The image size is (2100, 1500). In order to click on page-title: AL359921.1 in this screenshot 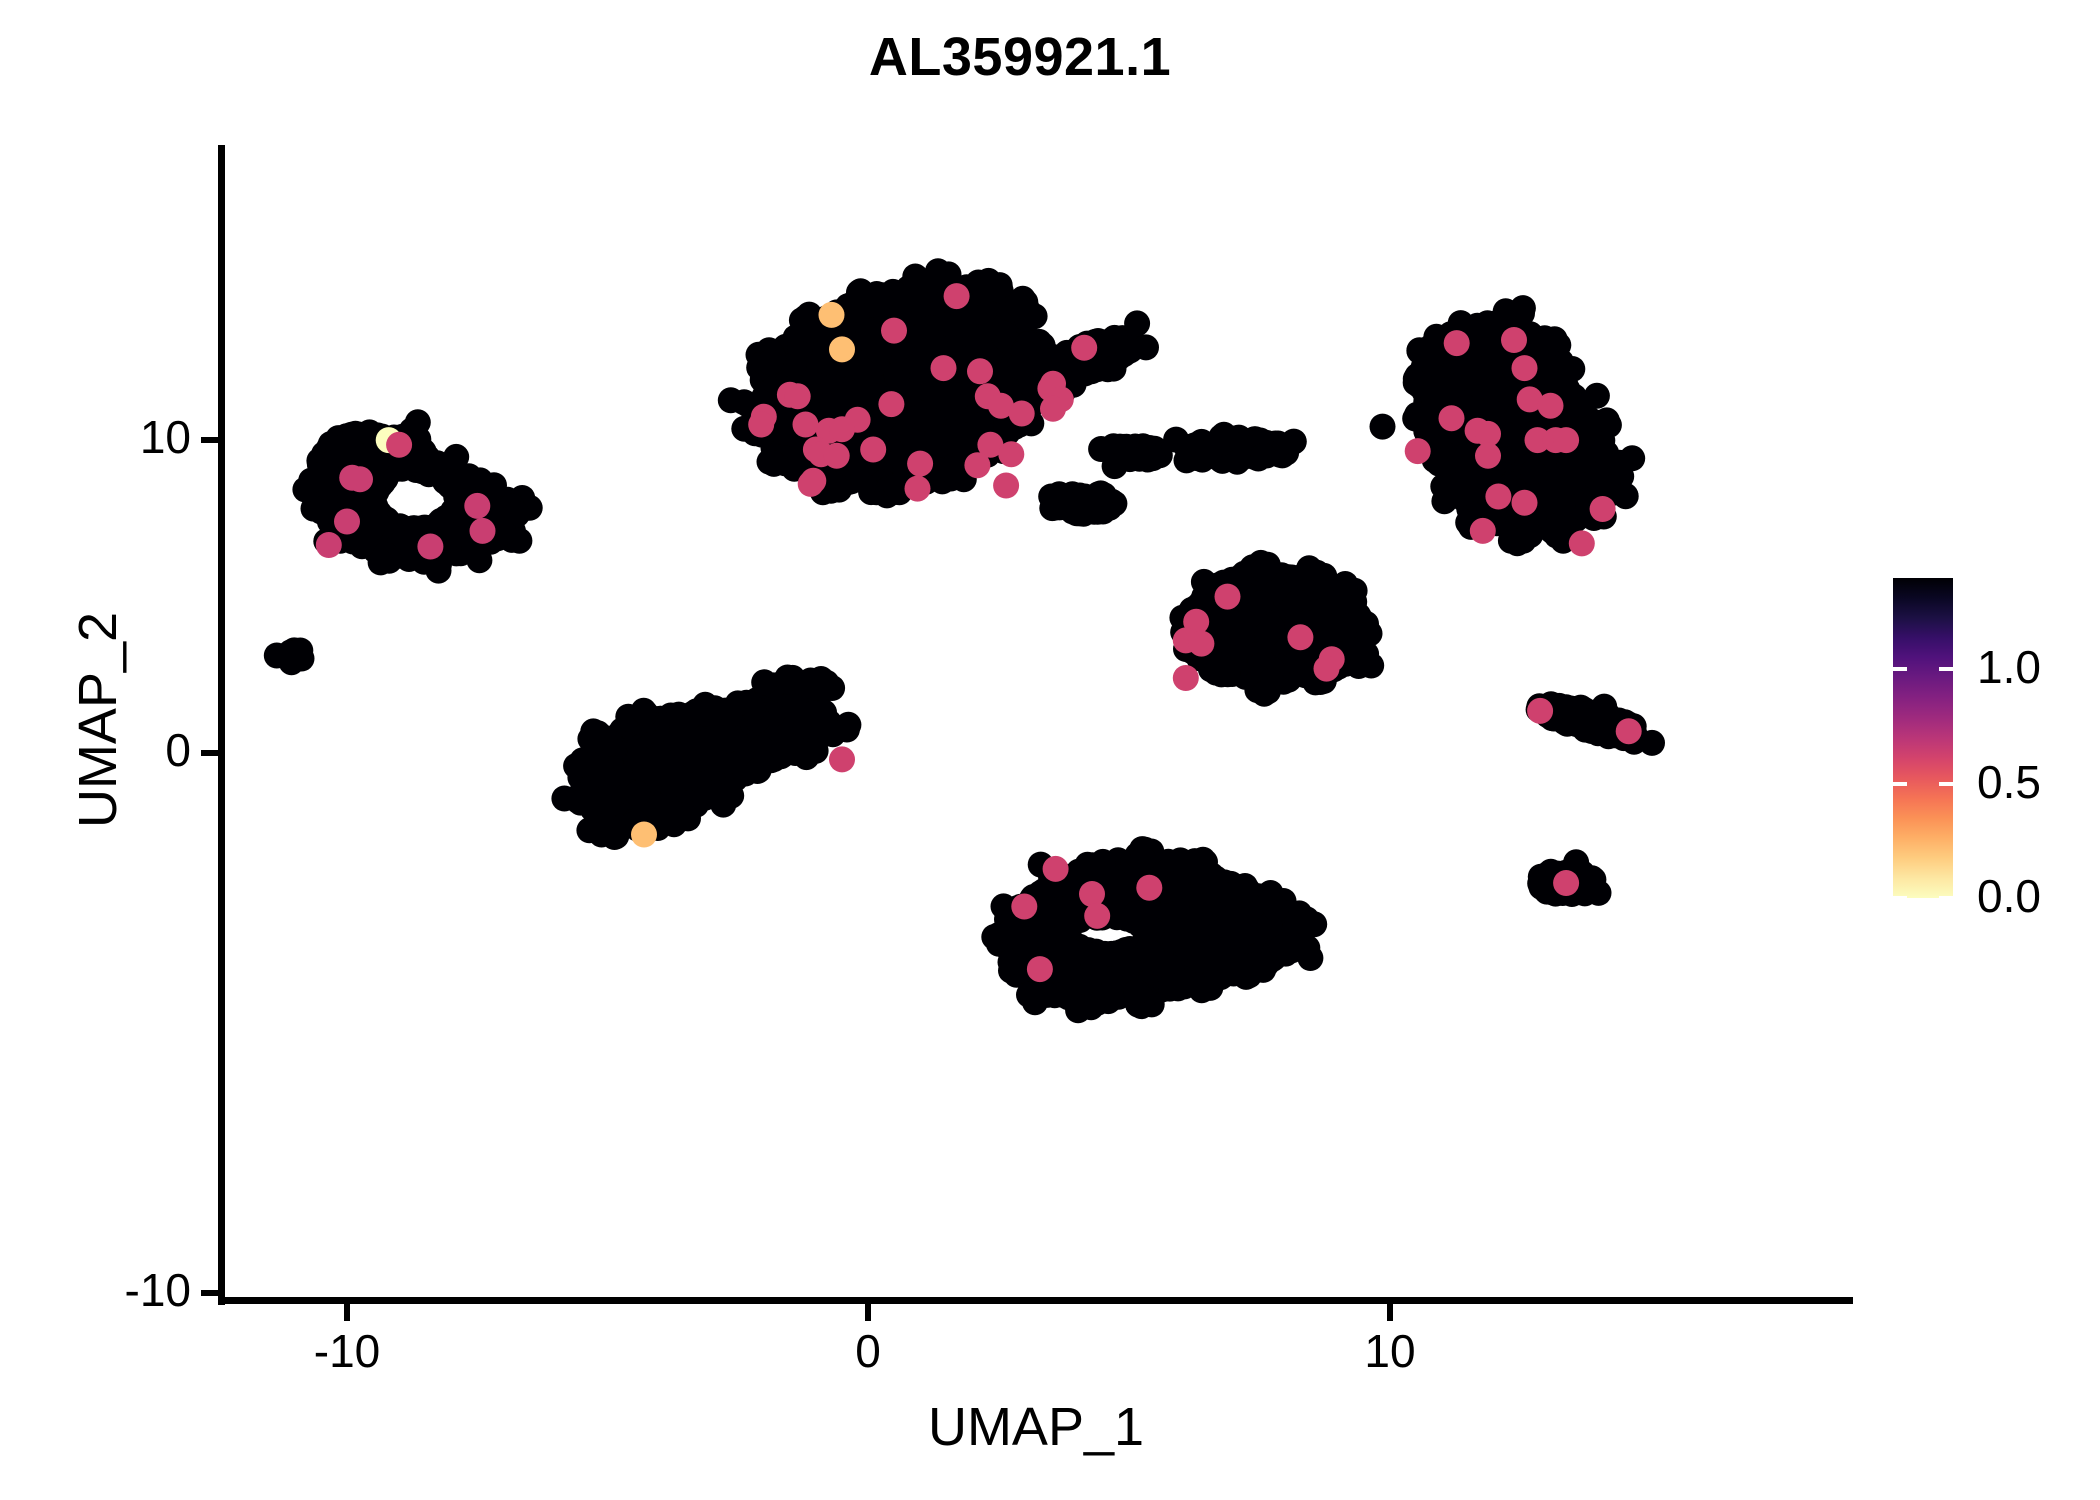, I will do `click(1020, 57)`.